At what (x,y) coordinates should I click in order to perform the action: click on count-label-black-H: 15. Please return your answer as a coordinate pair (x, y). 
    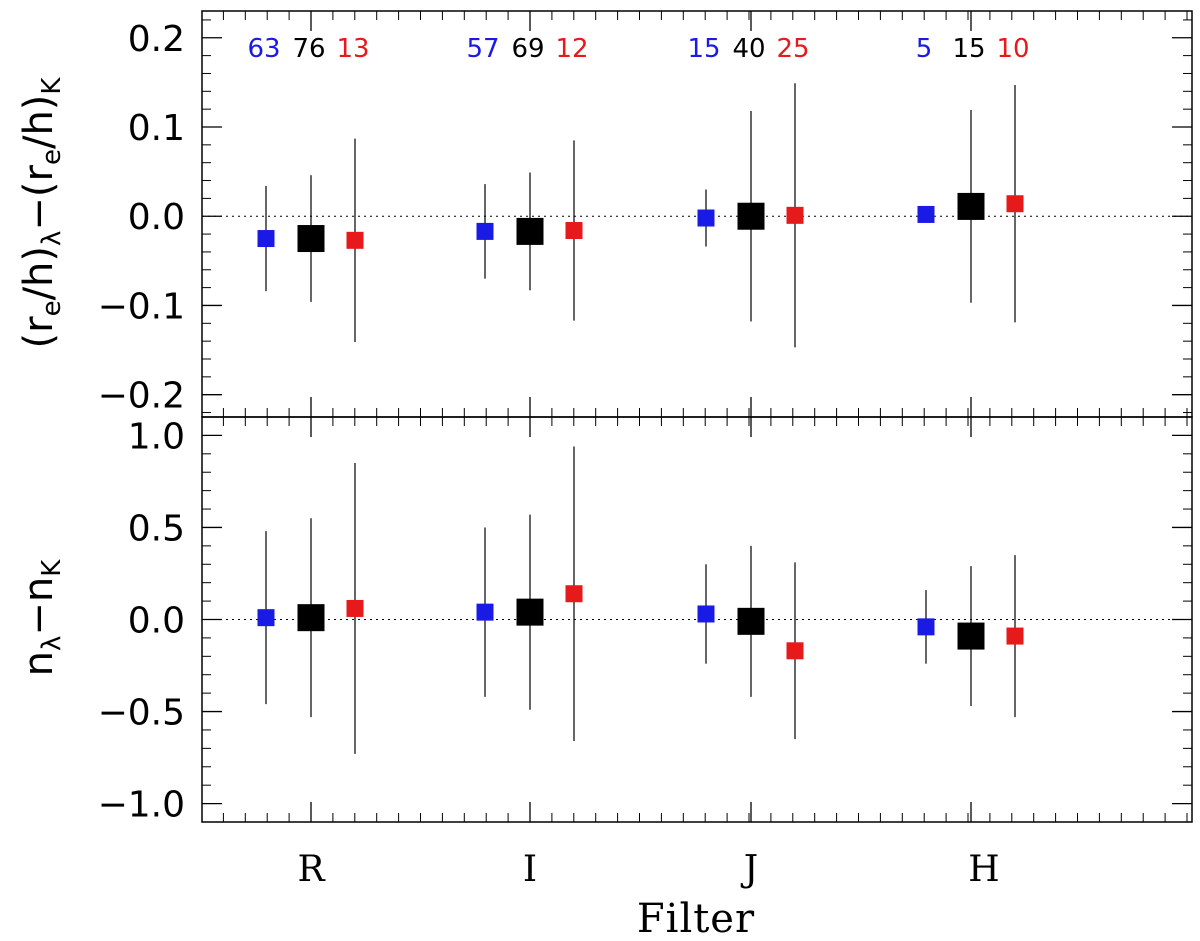
    Looking at the image, I should click on (968, 49).